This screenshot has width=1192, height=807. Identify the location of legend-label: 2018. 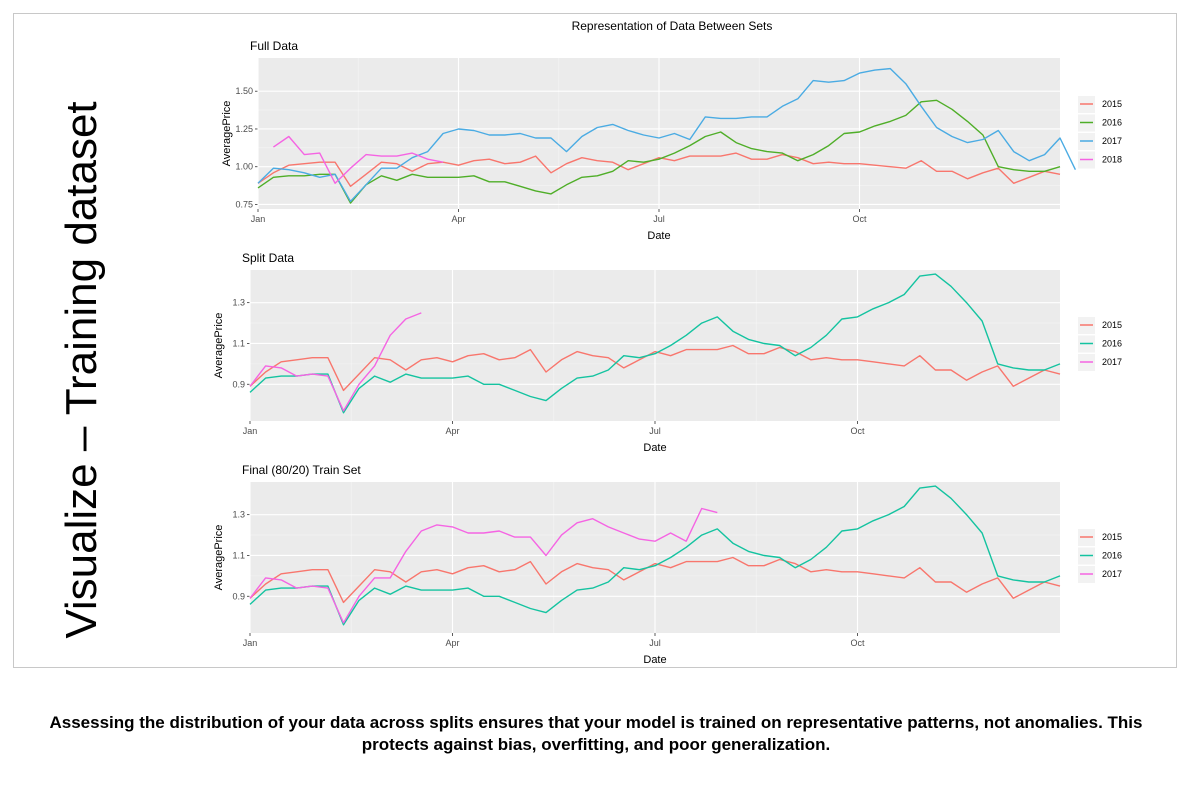
(1112, 160).